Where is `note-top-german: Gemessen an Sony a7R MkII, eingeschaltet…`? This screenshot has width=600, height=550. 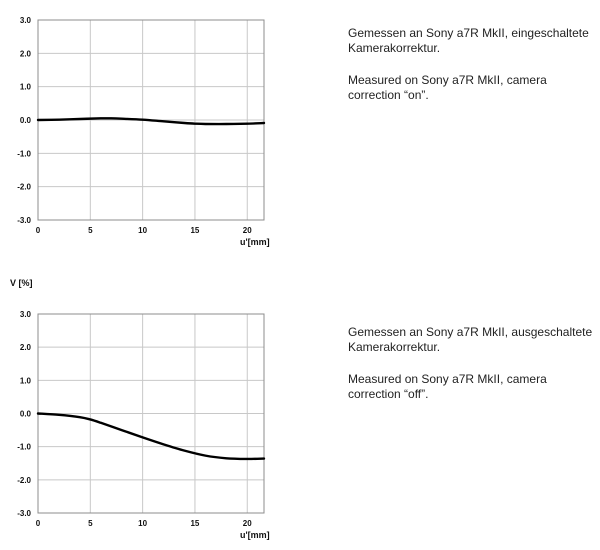 note-top-german: Gemessen an Sony a7R MkII, eingeschaltet… is located at coordinates (468, 40).